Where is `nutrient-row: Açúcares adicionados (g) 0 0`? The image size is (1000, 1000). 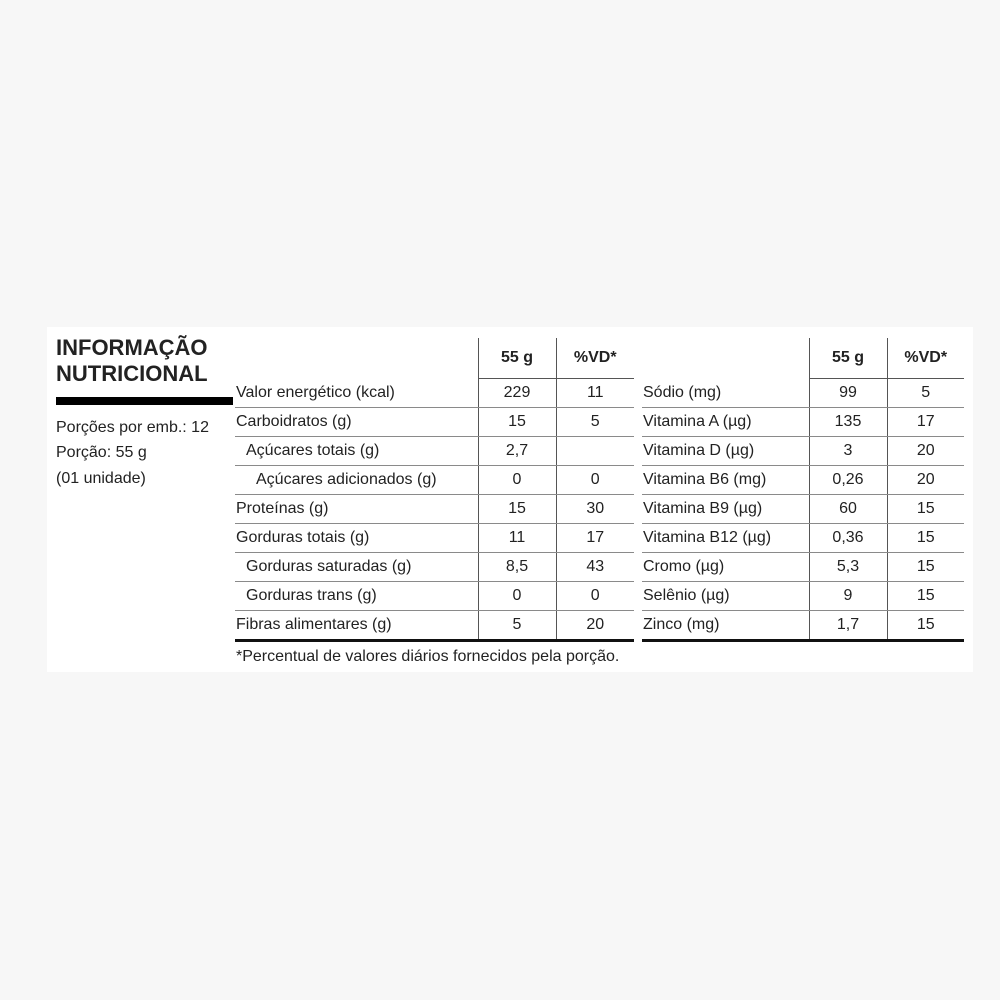 nutrient-row: Açúcares adicionados (g) 0 0 is located at coordinates (434, 480).